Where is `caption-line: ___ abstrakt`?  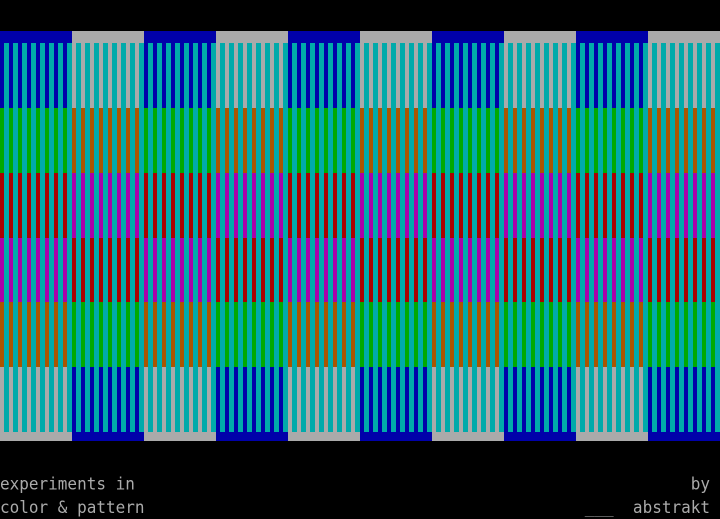 caption-line: ___ abstrakt is located at coordinates (647, 507).